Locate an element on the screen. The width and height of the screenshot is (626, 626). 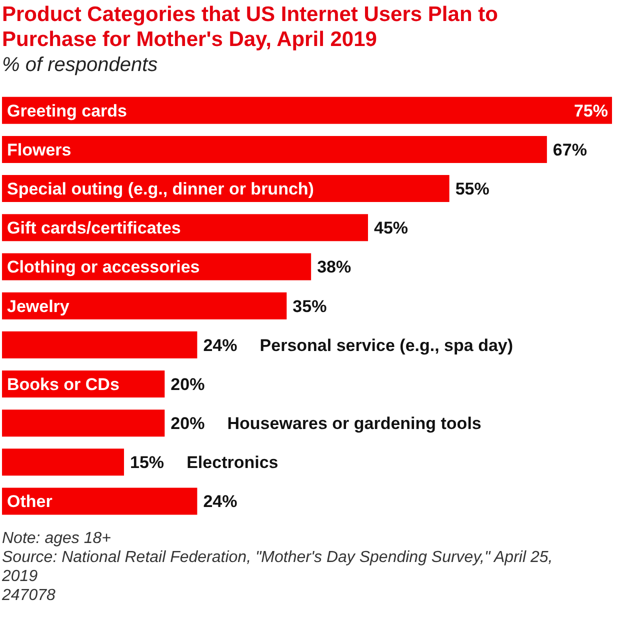
data-label: 75% is located at coordinates (591, 110).